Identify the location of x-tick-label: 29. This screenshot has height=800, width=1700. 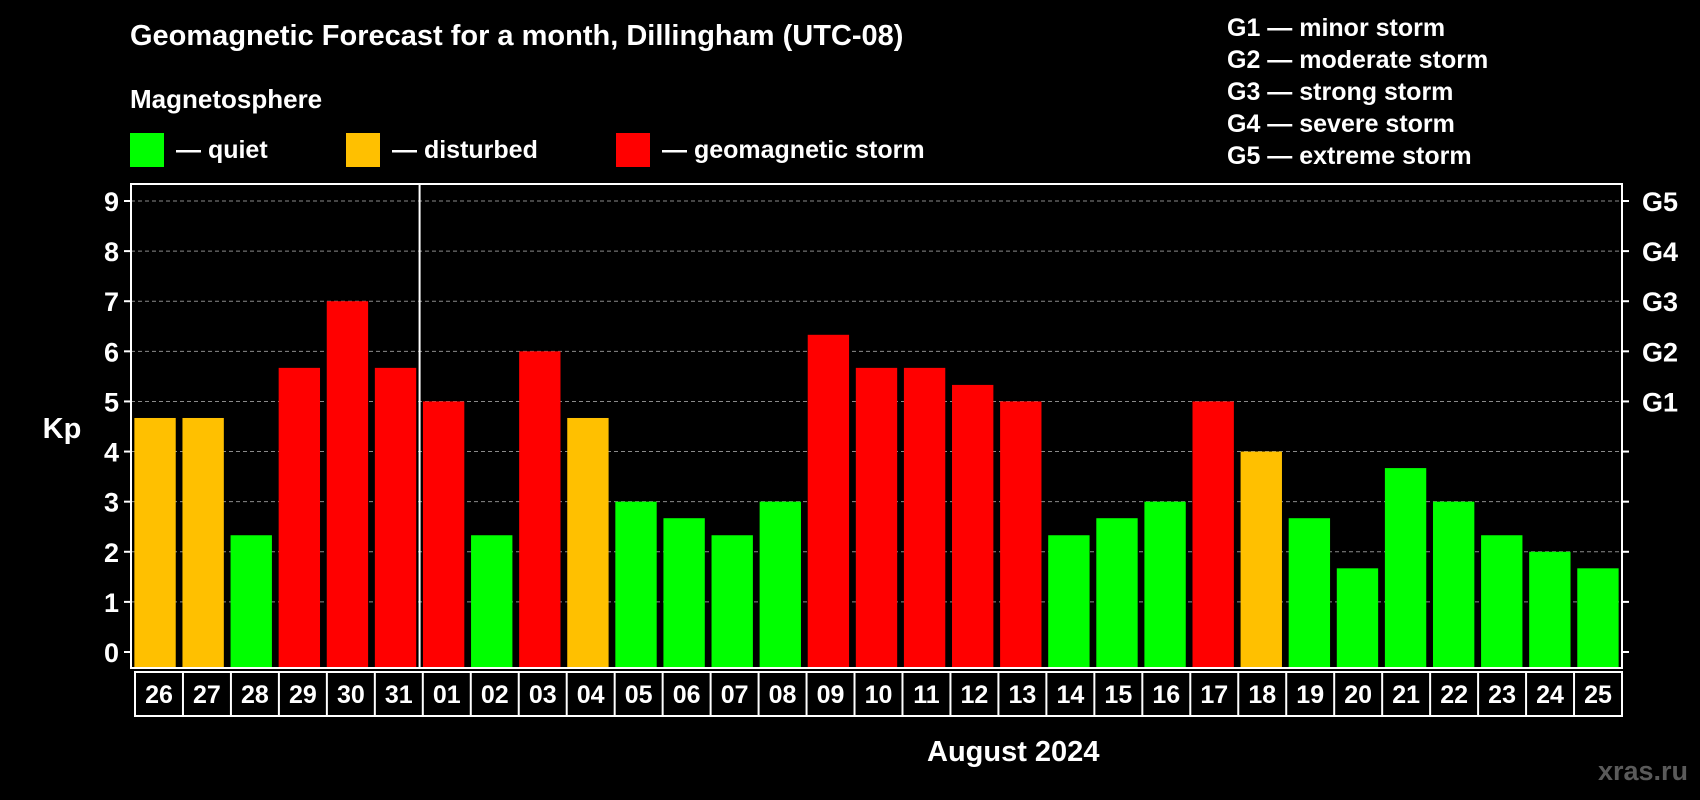
(303, 695).